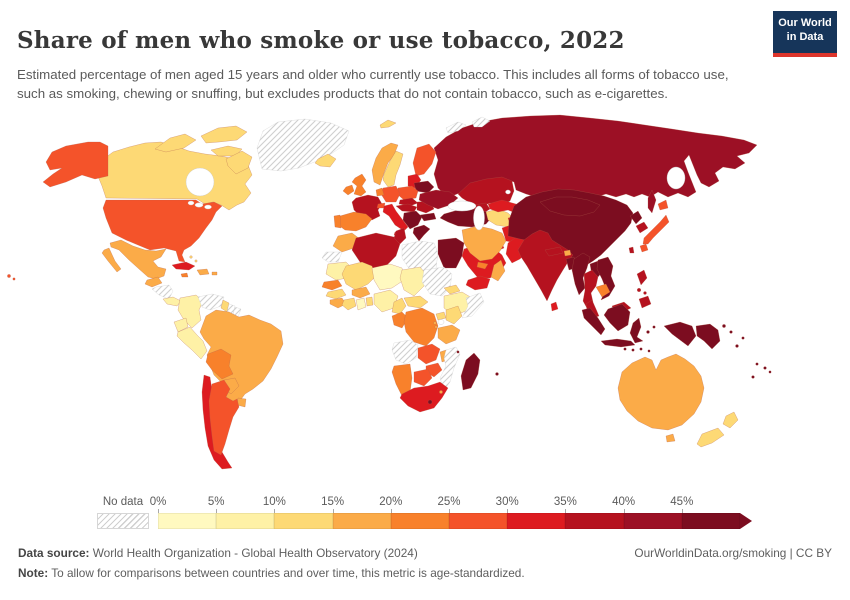 The image size is (850, 600). What do you see at coordinates (441, 392) in the screenshot?
I see `country-eswatini` at bounding box center [441, 392].